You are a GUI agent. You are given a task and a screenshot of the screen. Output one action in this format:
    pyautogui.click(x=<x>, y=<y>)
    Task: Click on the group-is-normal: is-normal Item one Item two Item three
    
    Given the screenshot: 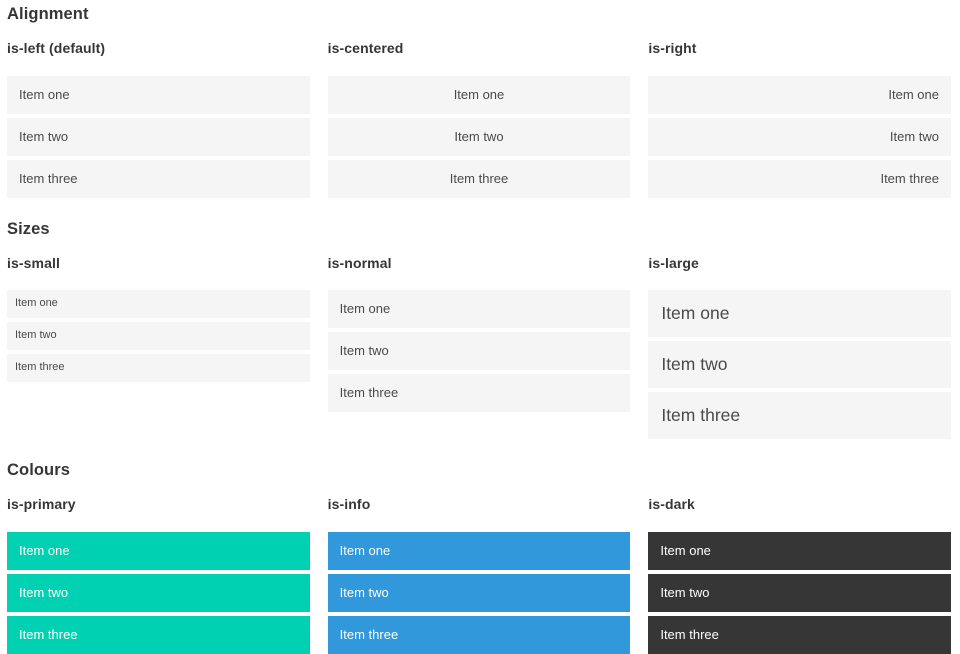 What is the action you would take?
    pyautogui.click(x=479, y=333)
    